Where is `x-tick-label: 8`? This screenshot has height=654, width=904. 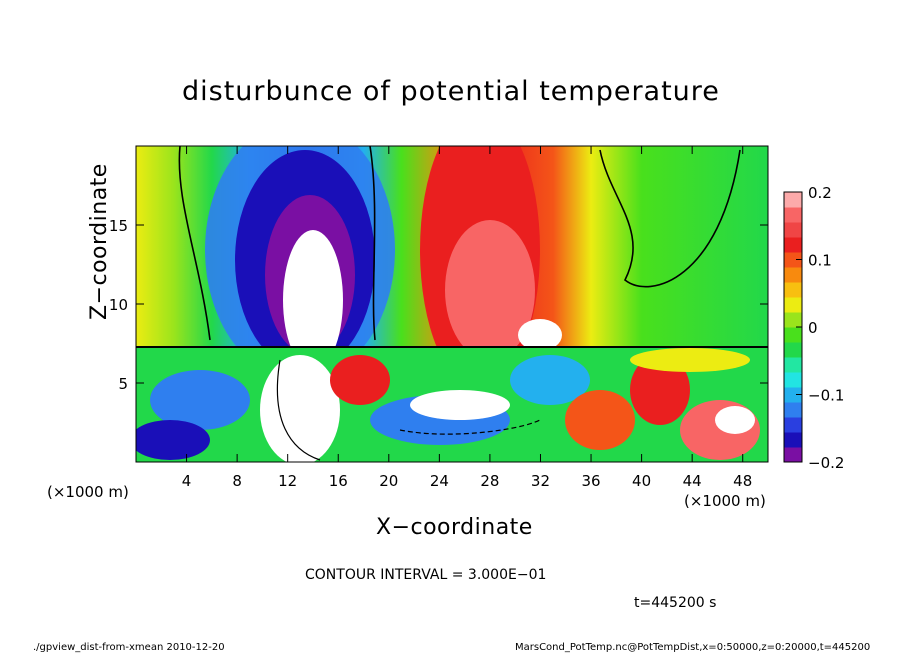 x-tick-label: 8 is located at coordinates (237, 481).